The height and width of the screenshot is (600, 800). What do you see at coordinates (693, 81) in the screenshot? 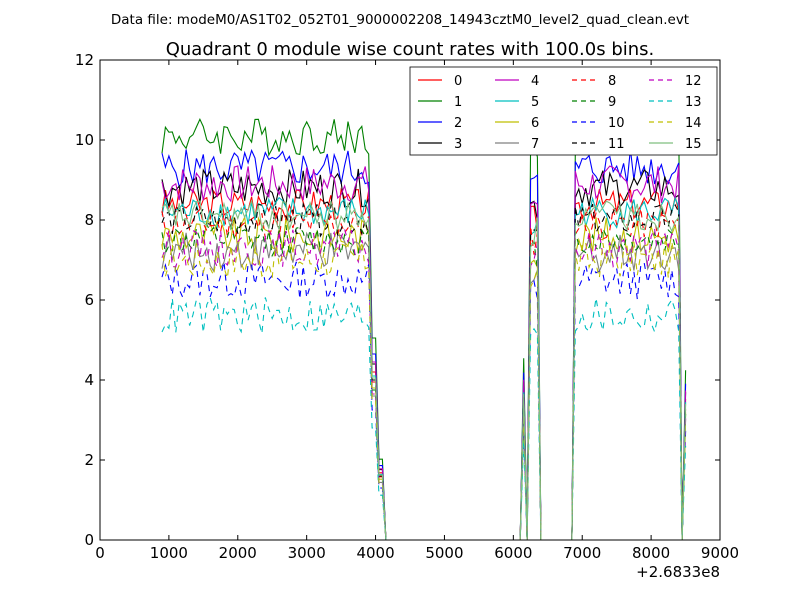
I see `legend-label: 12` at bounding box center [693, 81].